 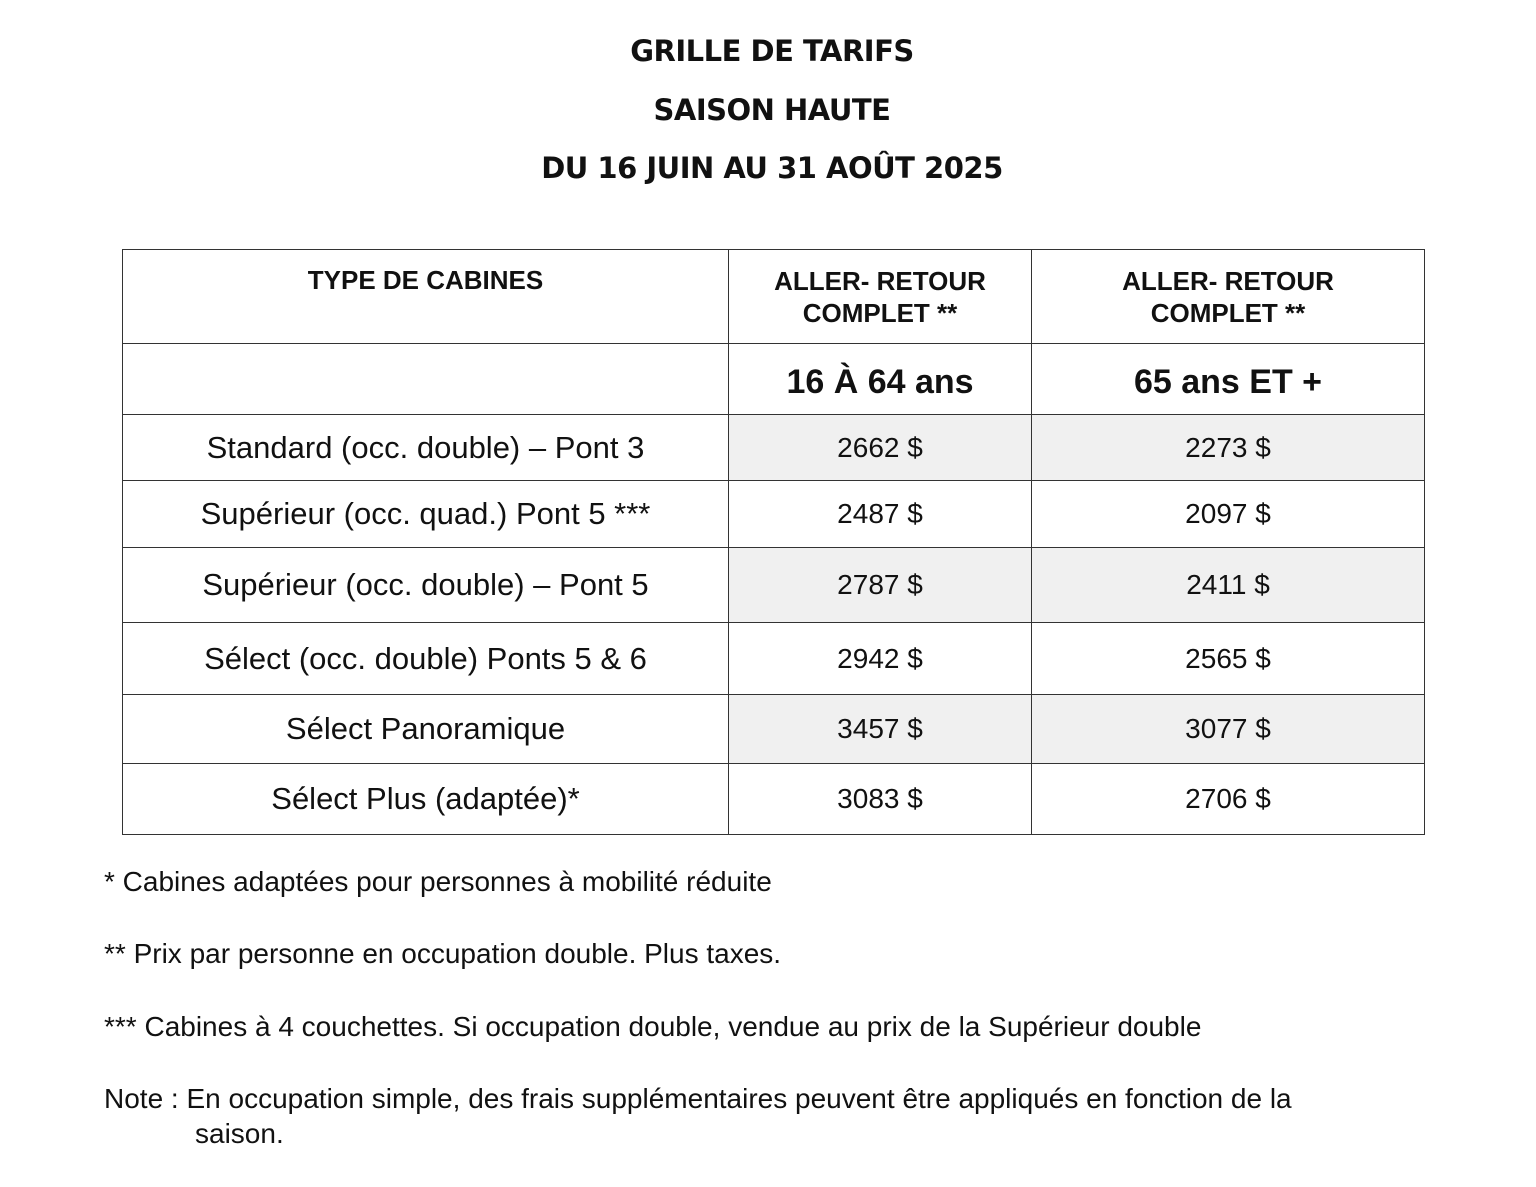 I want to click on price-cell: 2411 $, so click(x=1228, y=585).